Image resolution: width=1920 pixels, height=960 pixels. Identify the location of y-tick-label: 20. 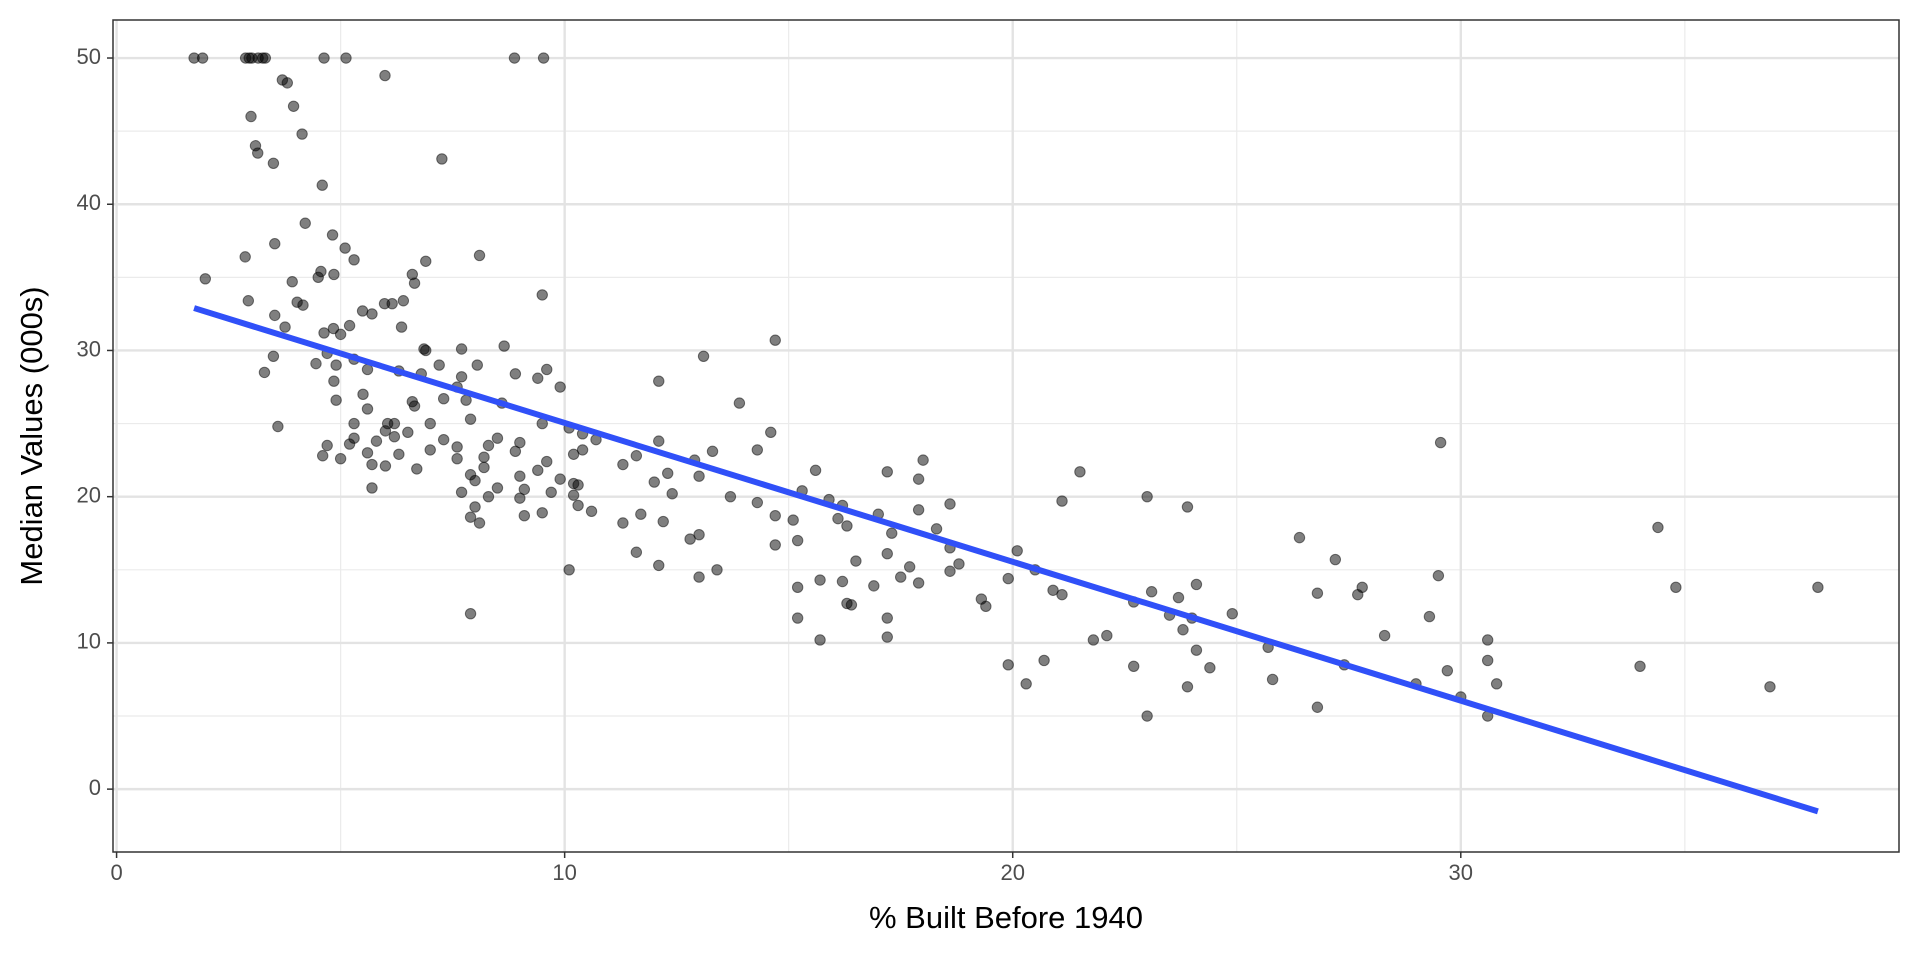
(89, 494).